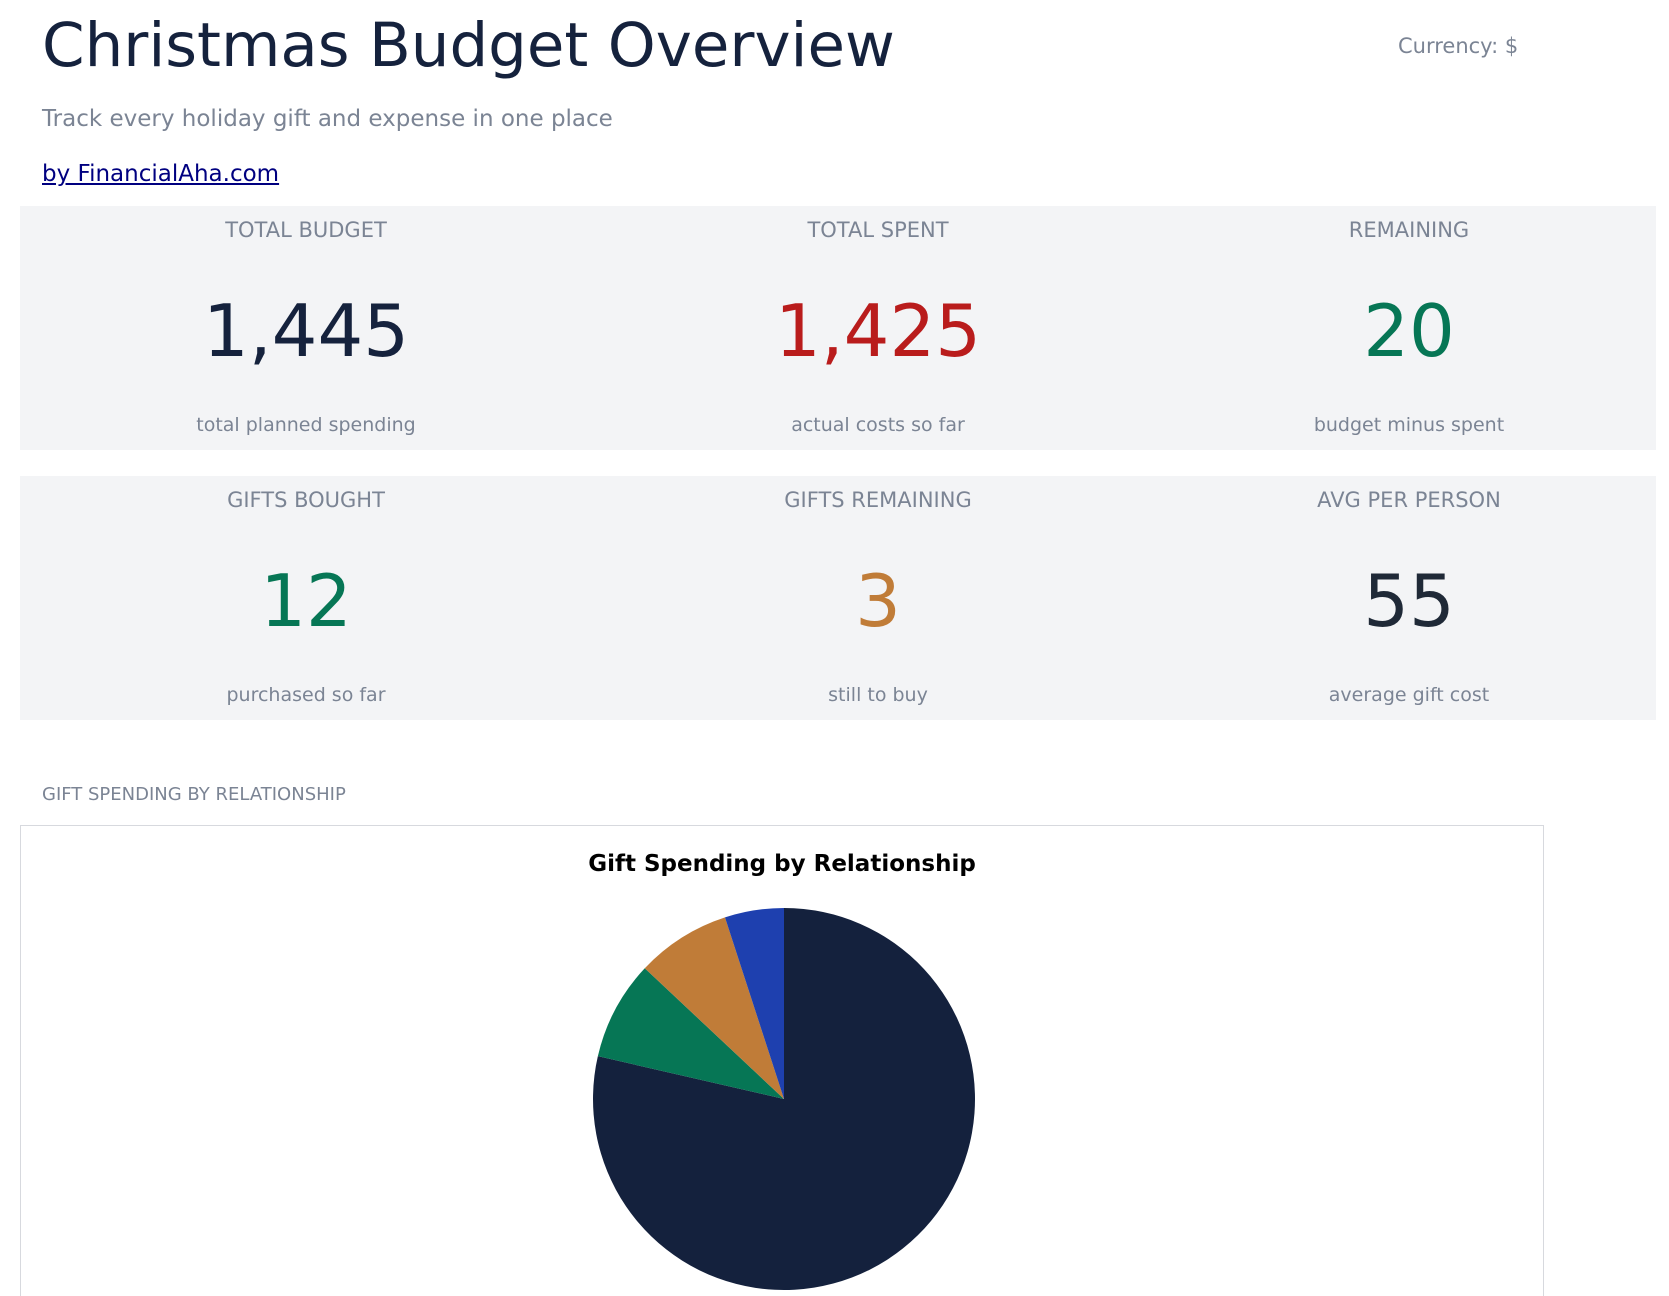 This screenshot has height=1296, width=1669. What do you see at coordinates (1409, 500) in the screenshot?
I see `kpi-label: AVG PER PERSON` at bounding box center [1409, 500].